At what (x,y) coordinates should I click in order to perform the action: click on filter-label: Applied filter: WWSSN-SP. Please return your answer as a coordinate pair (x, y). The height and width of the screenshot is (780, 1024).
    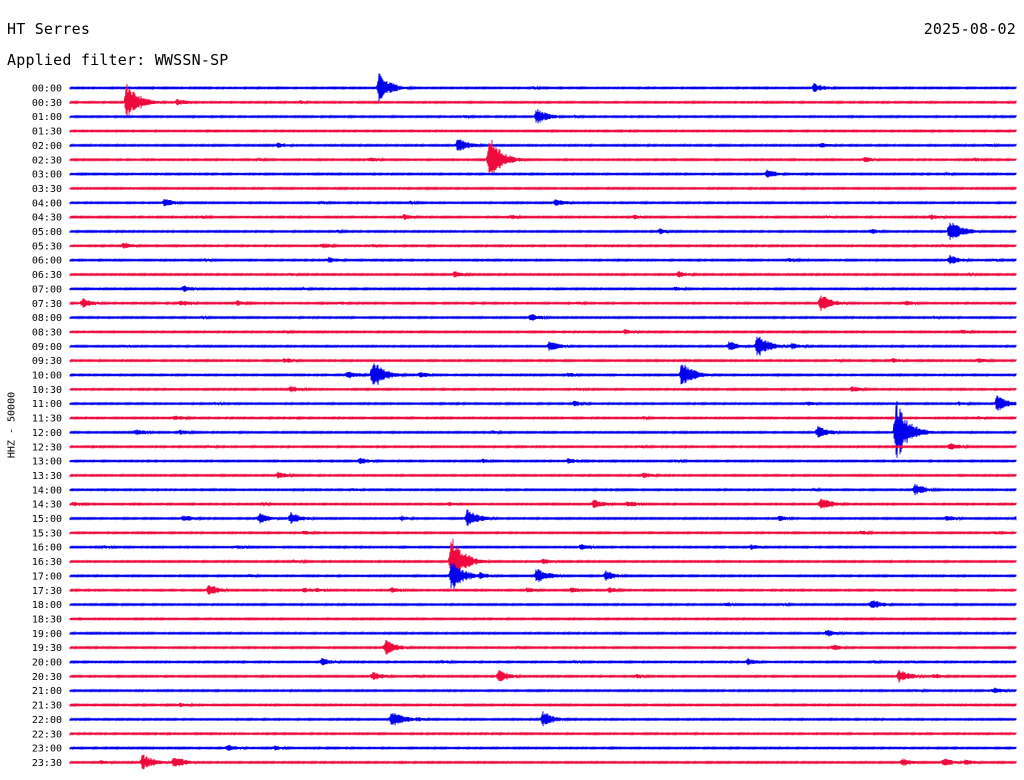
    Looking at the image, I should click on (118, 60).